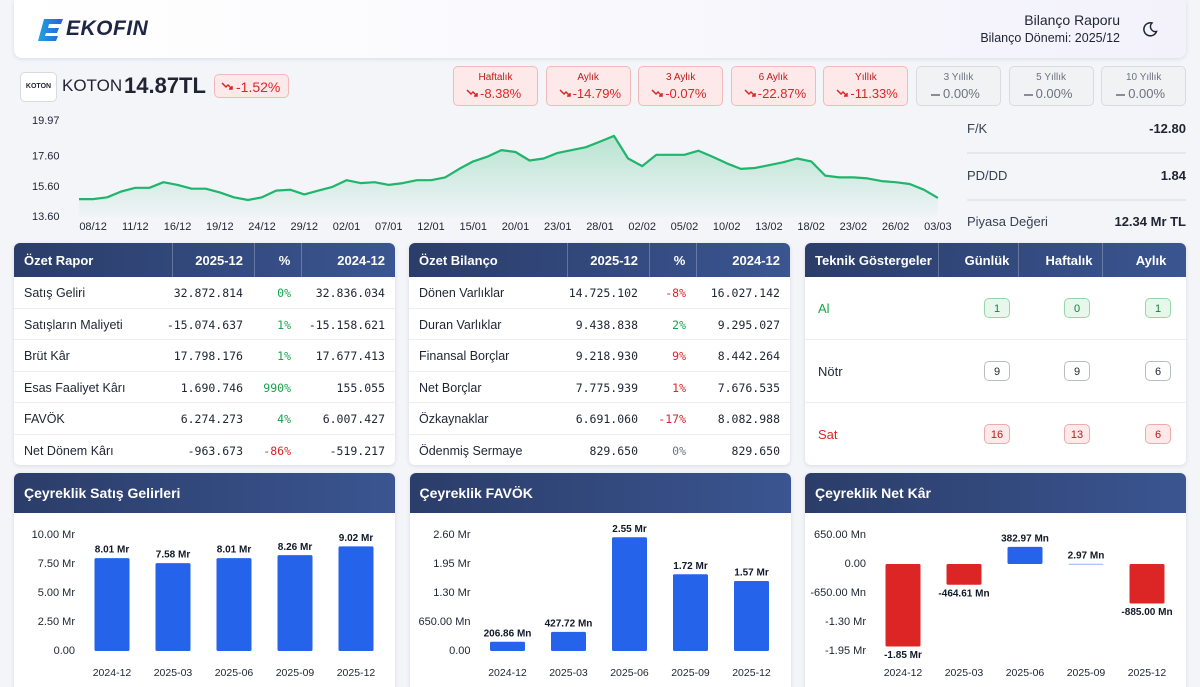 The height and width of the screenshot is (687, 1200). What do you see at coordinates (55, 293) in the screenshot?
I see `row-label: Satış Geliri` at bounding box center [55, 293].